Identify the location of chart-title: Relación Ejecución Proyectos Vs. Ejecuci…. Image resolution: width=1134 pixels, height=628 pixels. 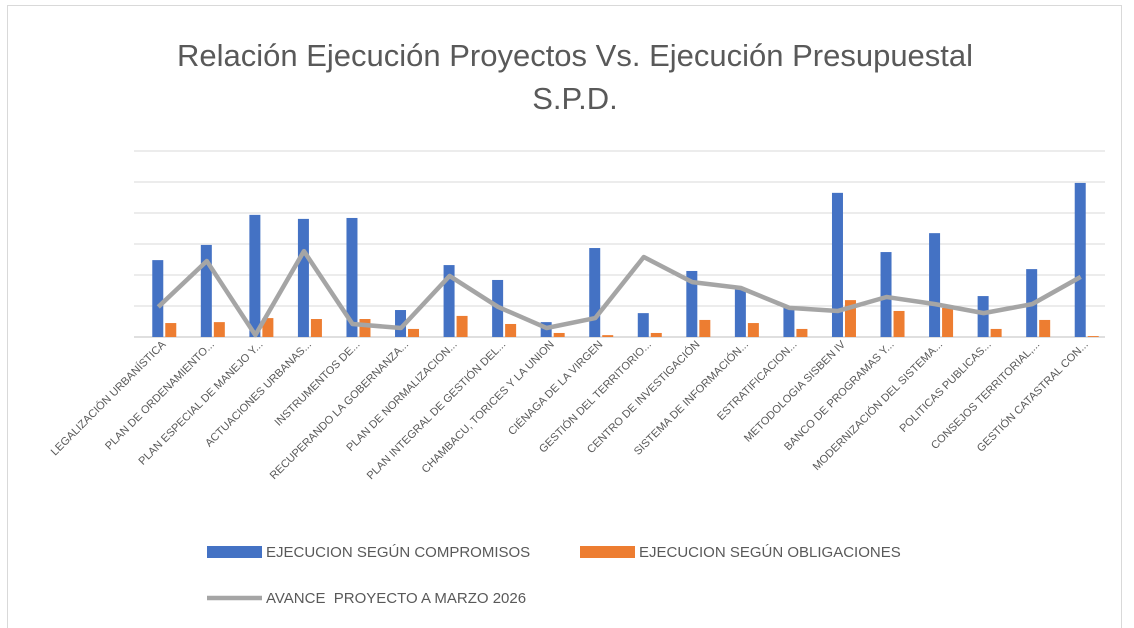
(575, 77).